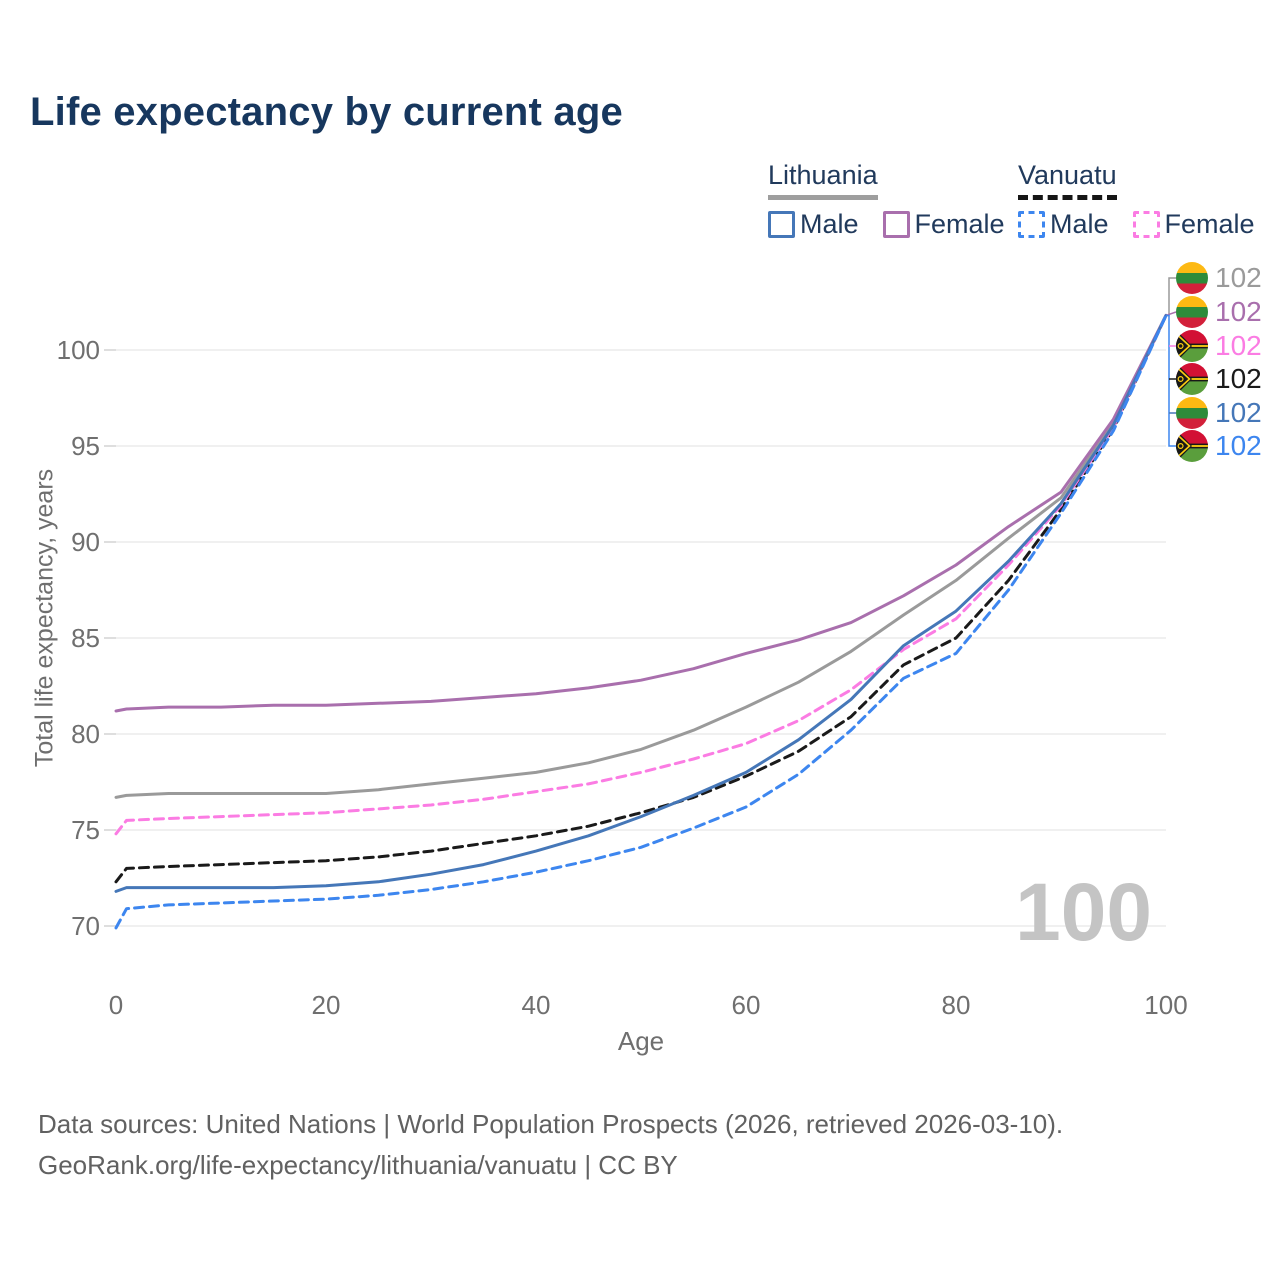 This screenshot has height=1280, width=1280. I want to click on legend-row-lithuania: Male Female, so click(886, 224).